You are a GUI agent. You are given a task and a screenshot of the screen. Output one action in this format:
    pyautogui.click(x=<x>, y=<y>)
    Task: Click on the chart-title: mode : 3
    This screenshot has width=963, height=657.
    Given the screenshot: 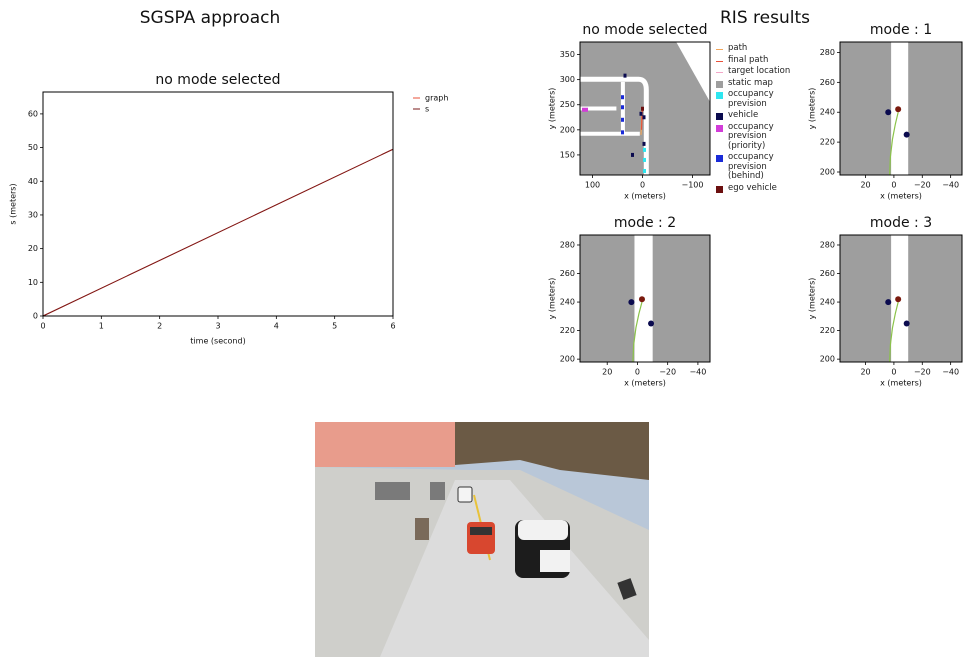 What is the action you would take?
    pyautogui.click(x=901, y=223)
    